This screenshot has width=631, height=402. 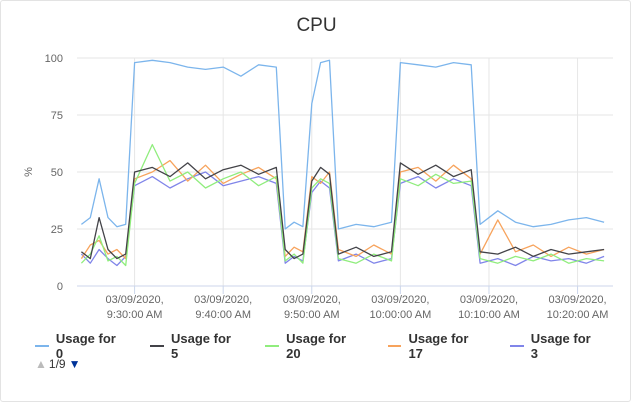 I want to click on chart-title: CPU, so click(x=316, y=25).